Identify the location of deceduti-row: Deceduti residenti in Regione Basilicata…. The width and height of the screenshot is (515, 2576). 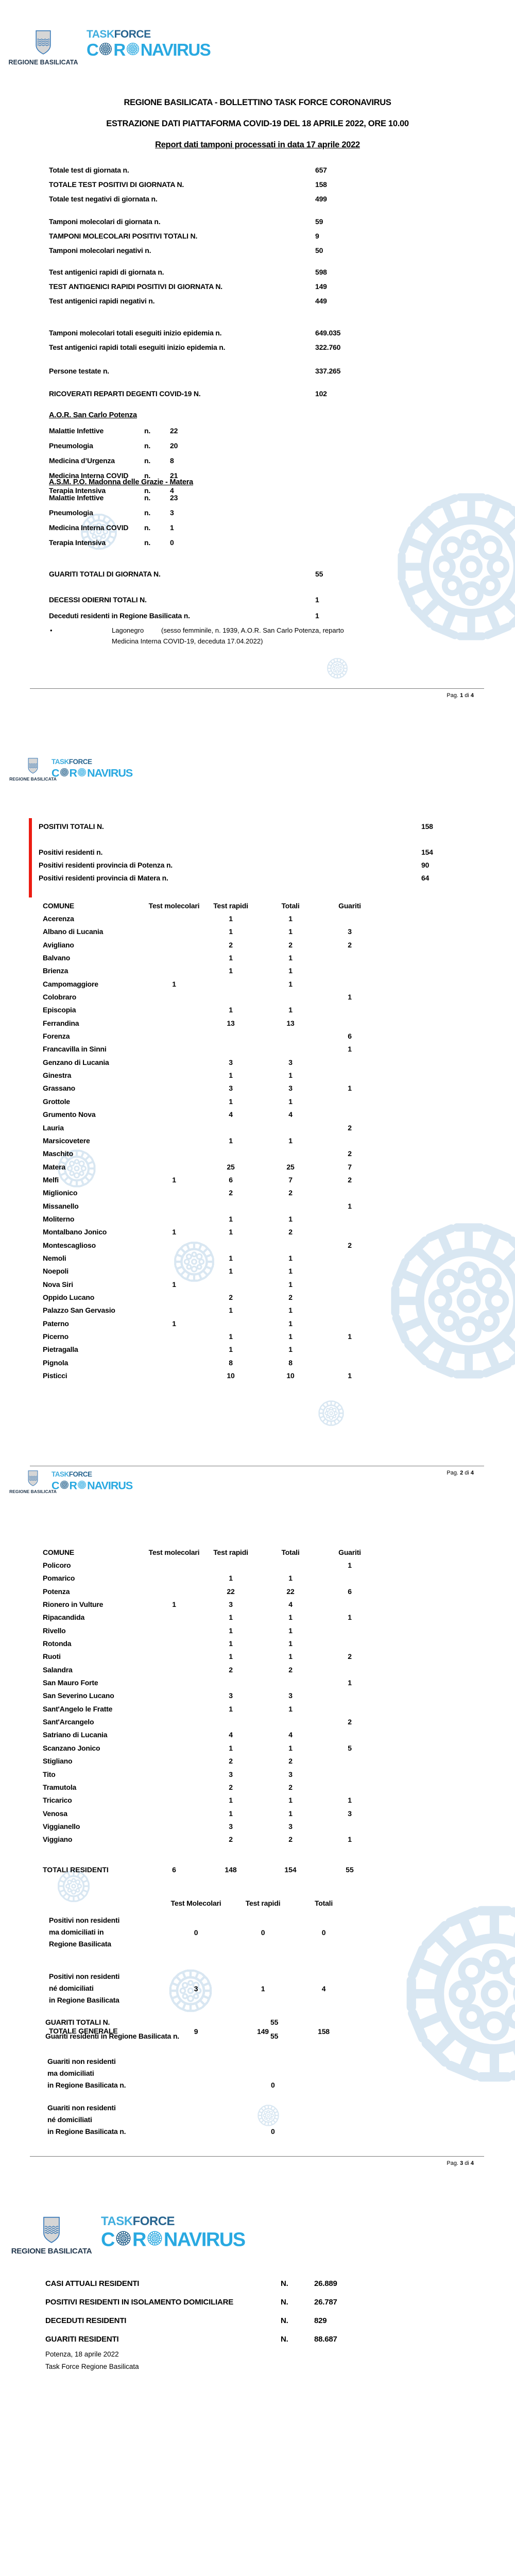
(184, 616).